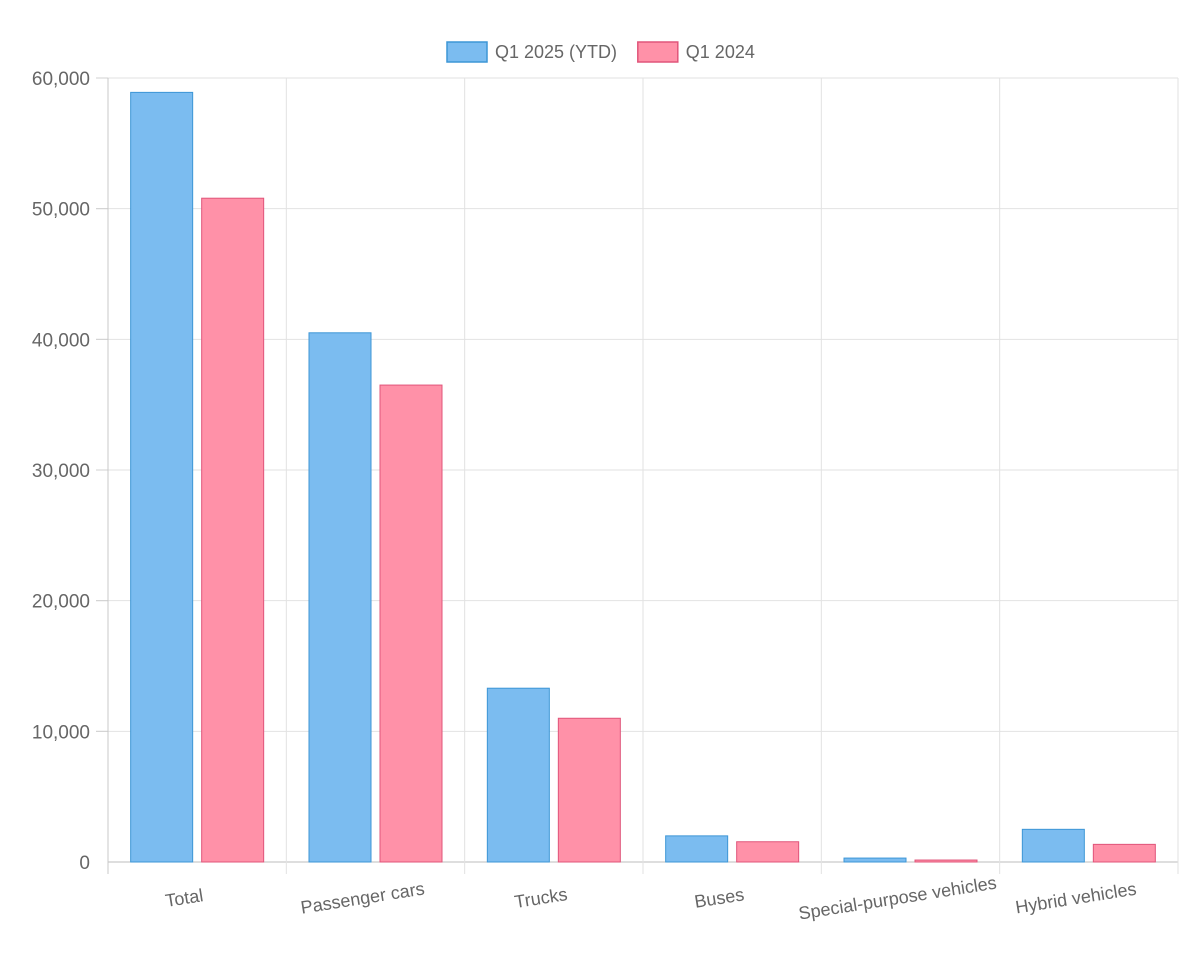 The width and height of the screenshot is (1200, 976). Describe the element at coordinates (556, 52) in the screenshot. I see `legend-label: Q1 2025 (YTD)` at that location.